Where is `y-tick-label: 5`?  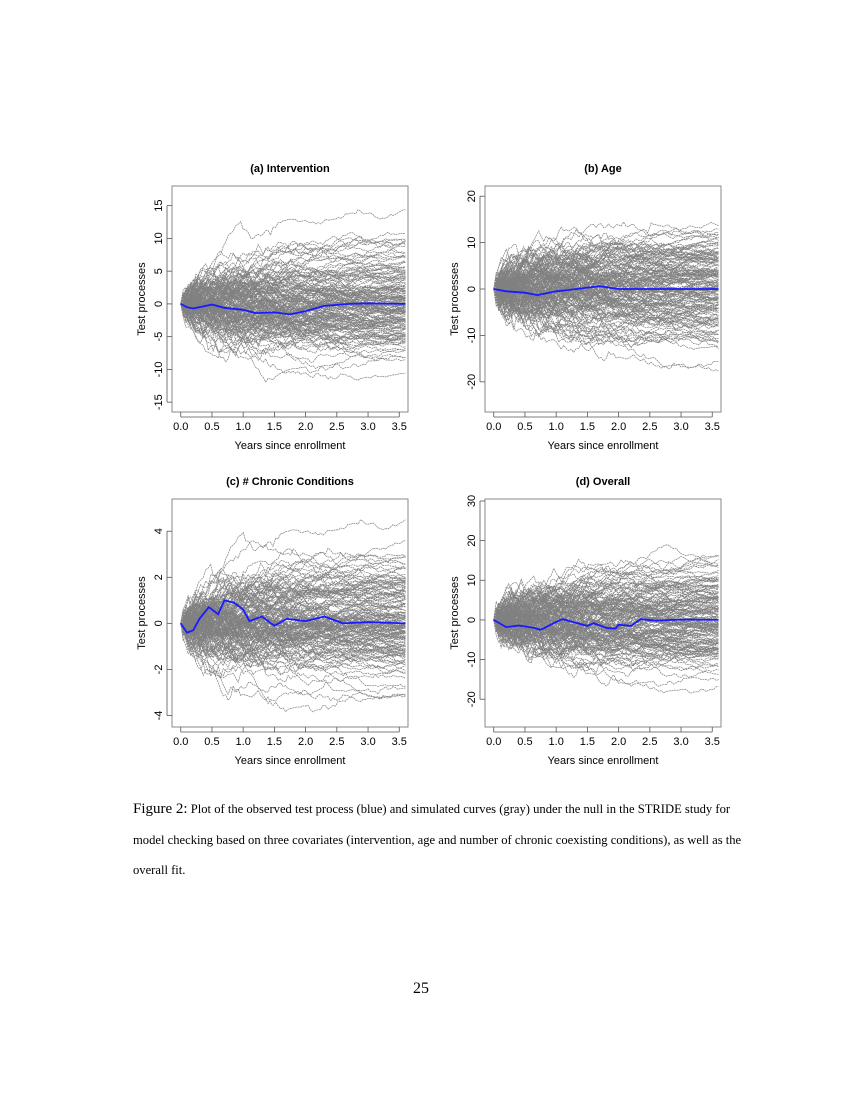
y-tick-label: 5 is located at coordinates (159, 271).